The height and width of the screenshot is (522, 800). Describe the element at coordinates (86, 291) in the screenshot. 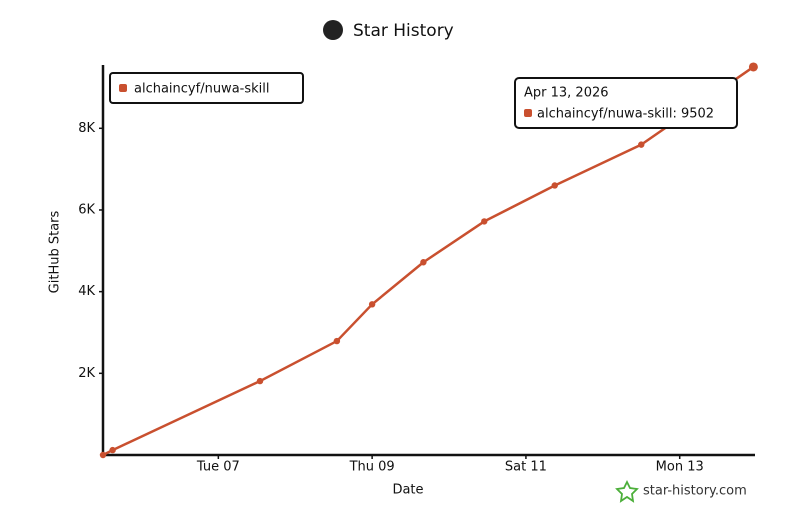

I see `y-tick-label: 4K` at that location.